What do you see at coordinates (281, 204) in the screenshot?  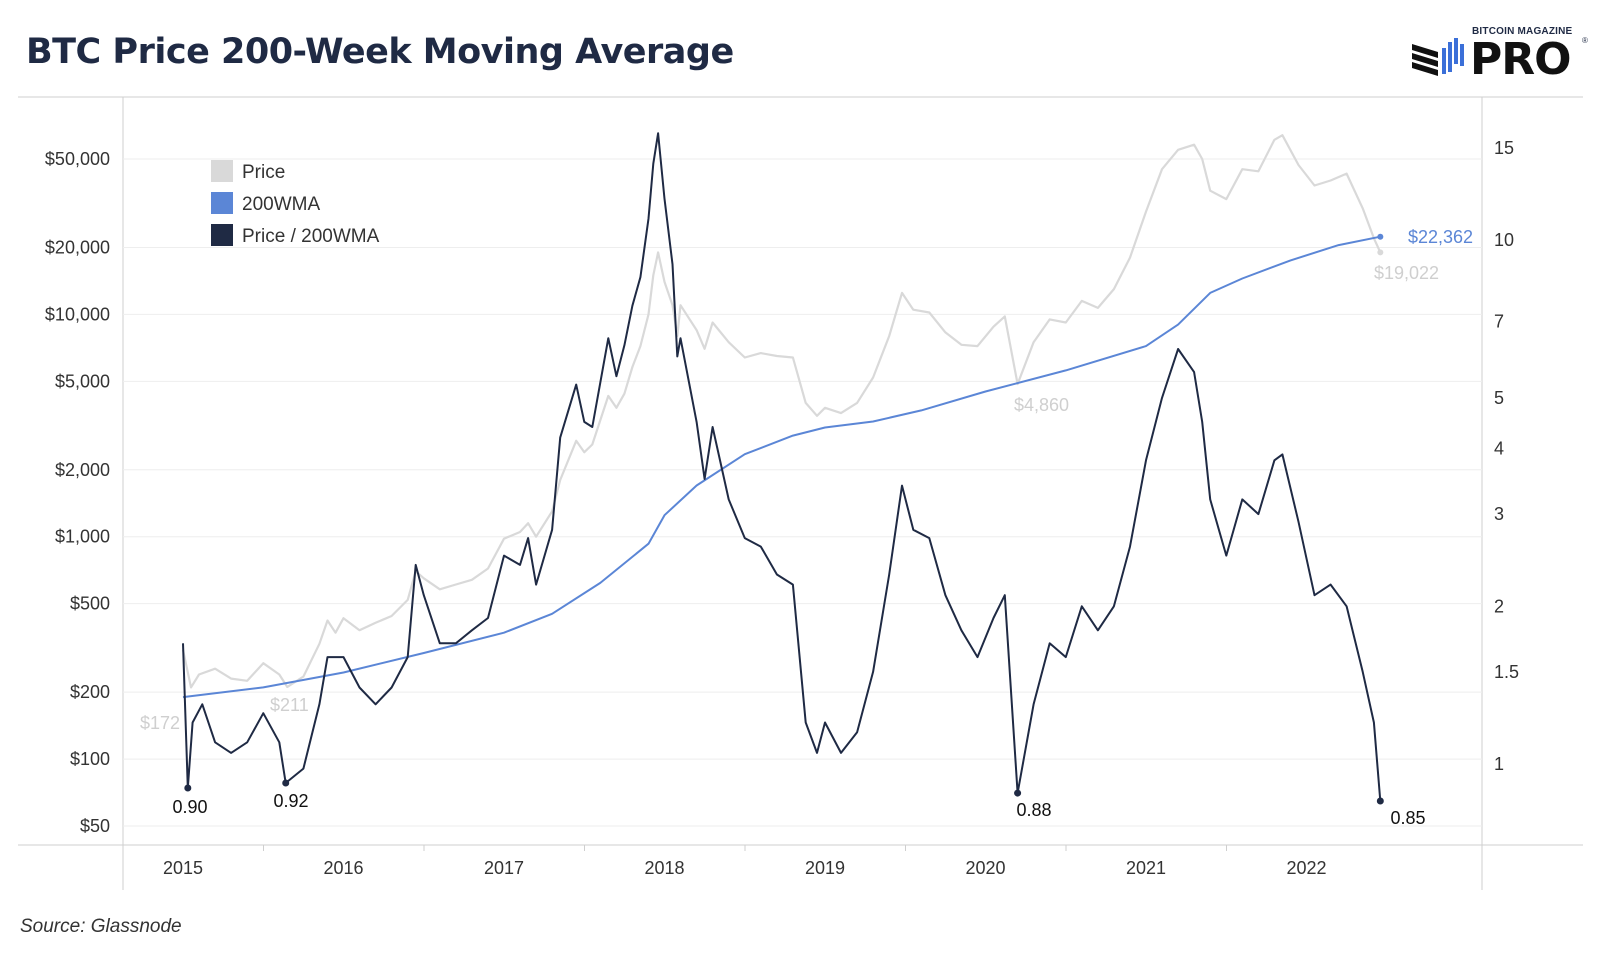 I see `legend-200wma-label: 200WMA` at bounding box center [281, 204].